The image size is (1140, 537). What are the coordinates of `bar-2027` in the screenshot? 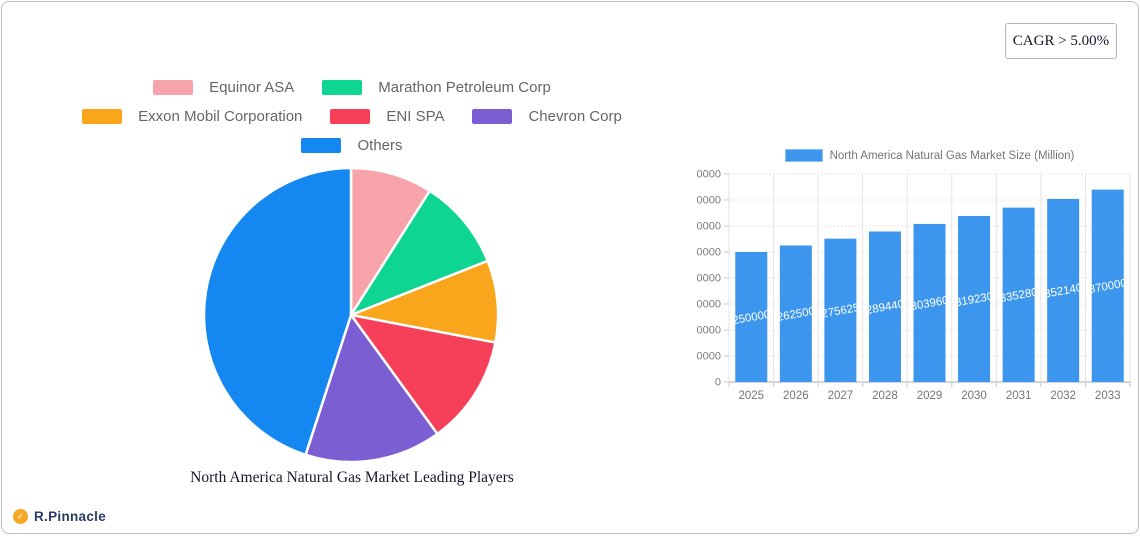 It's located at (840, 310).